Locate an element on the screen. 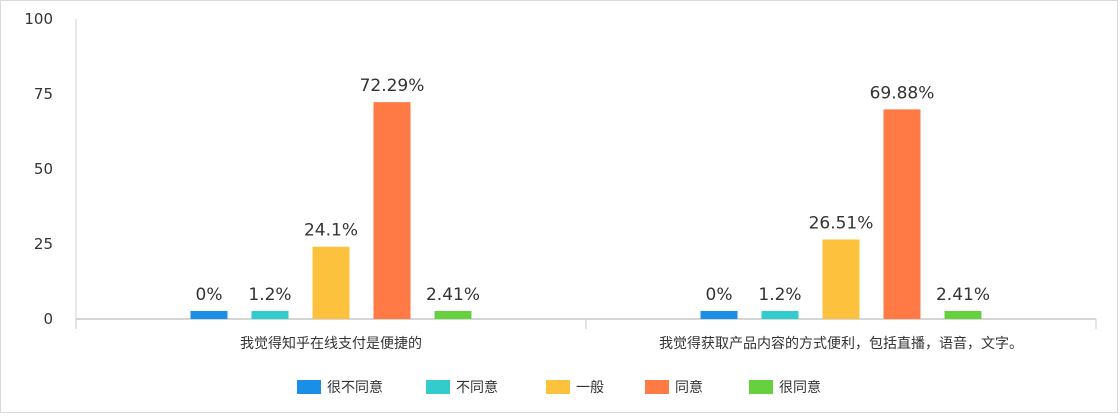  x-category-label: 我觉得知乎在线支付是便捷的 is located at coordinates (331, 343).